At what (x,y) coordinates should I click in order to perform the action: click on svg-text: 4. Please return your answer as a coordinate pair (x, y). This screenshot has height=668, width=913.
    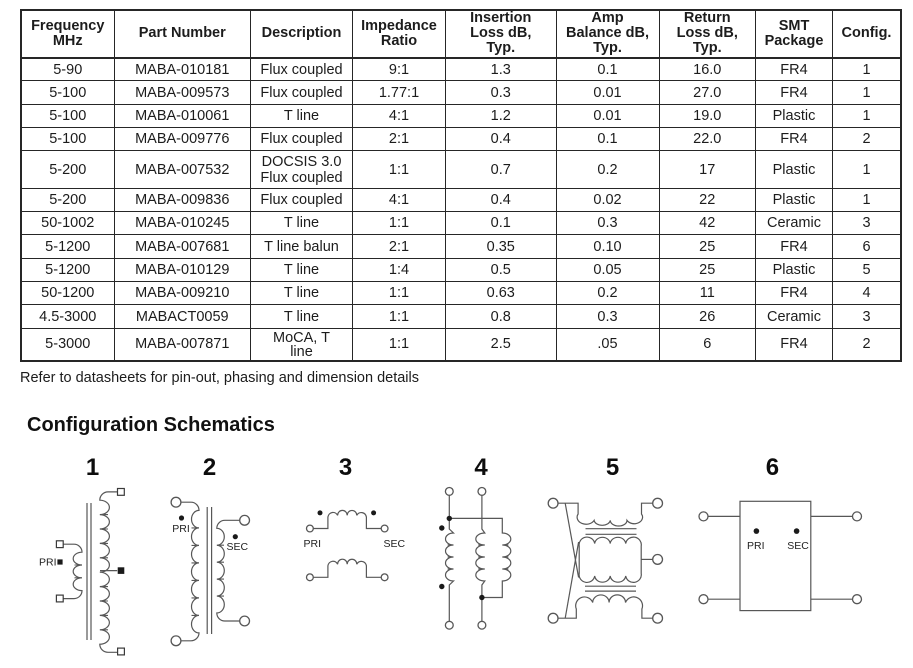
    Looking at the image, I should click on (481, 467).